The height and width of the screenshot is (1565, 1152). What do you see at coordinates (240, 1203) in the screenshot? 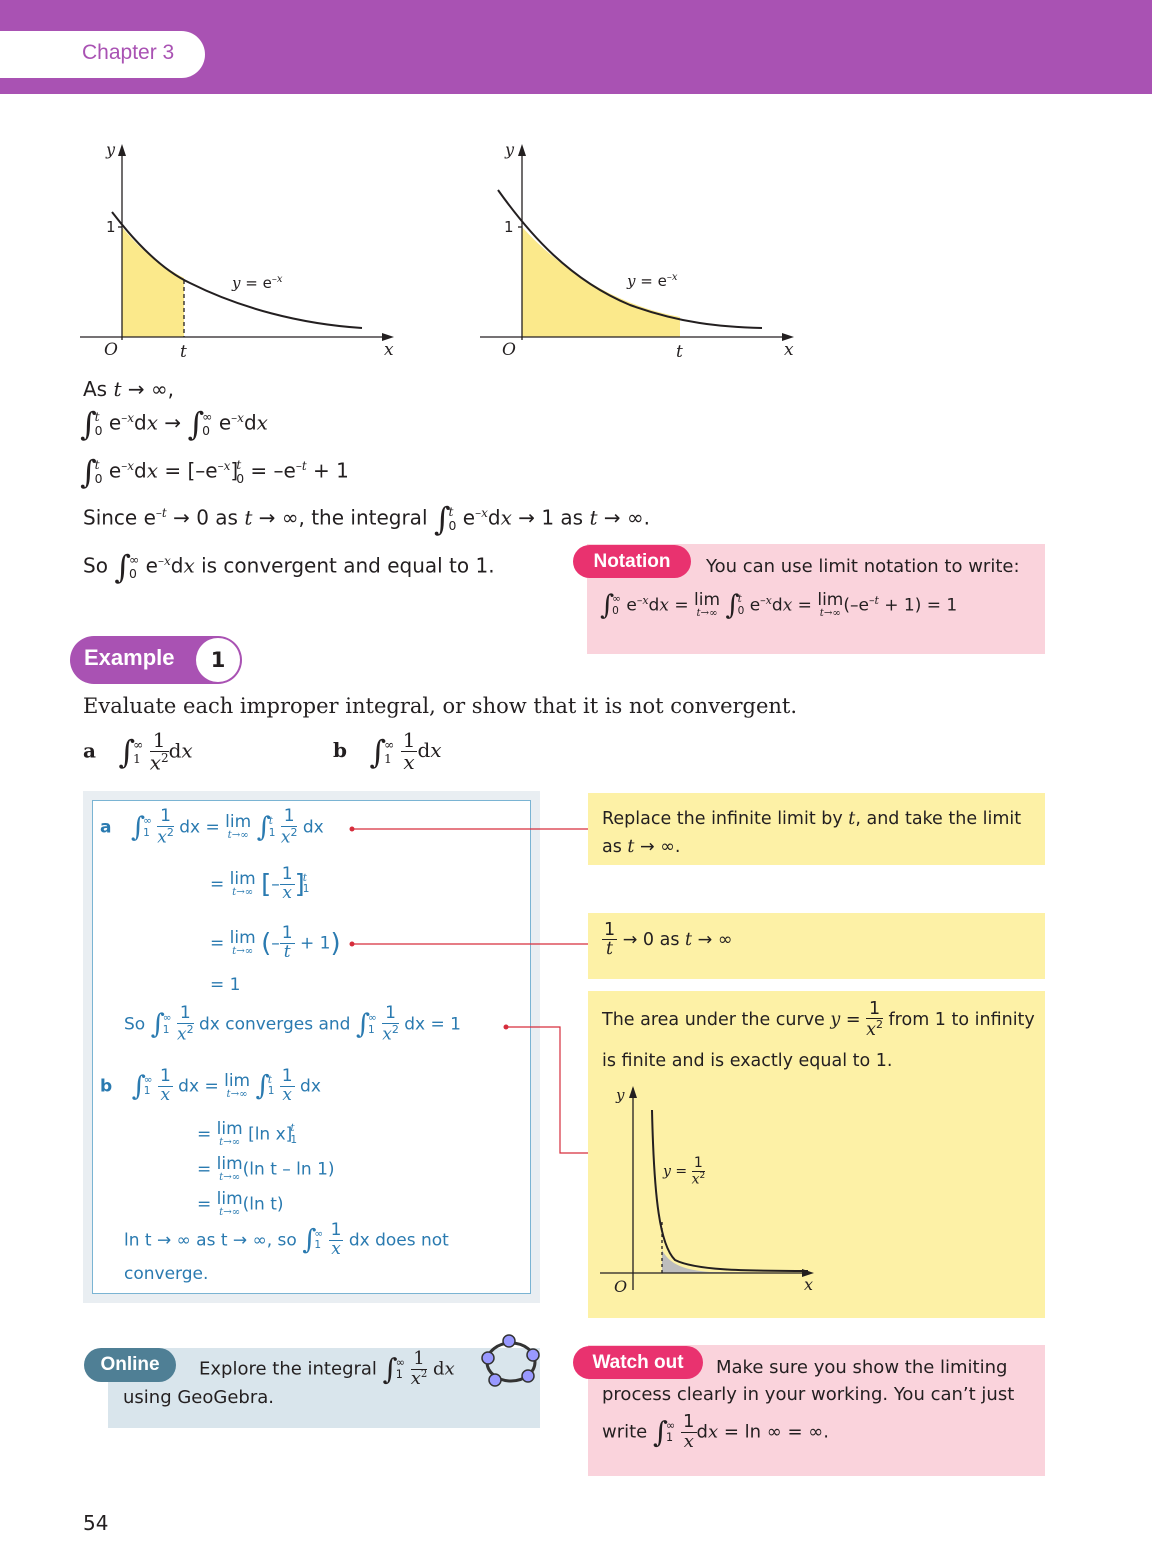
I see `solution-b-line4: = lim t→∞ (ln t)` at bounding box center [240, 1203].